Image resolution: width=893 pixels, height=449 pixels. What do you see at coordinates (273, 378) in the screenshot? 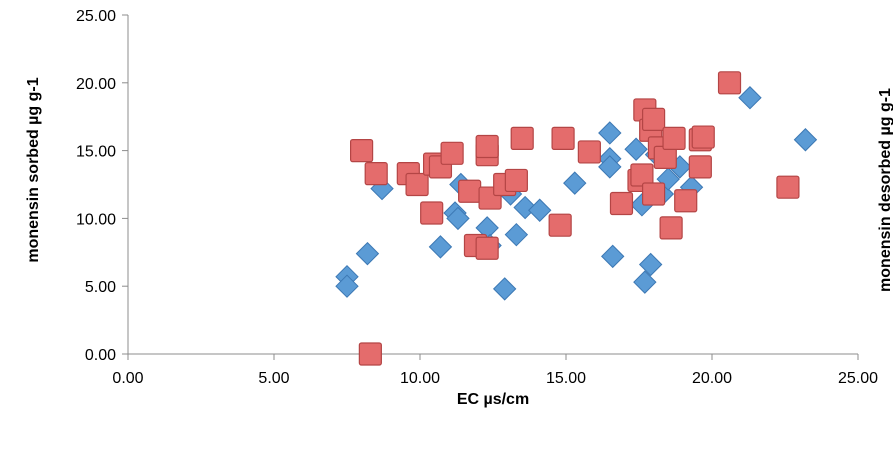
I see `x-tick-label: 5.00` at bounding box center [273, 378].